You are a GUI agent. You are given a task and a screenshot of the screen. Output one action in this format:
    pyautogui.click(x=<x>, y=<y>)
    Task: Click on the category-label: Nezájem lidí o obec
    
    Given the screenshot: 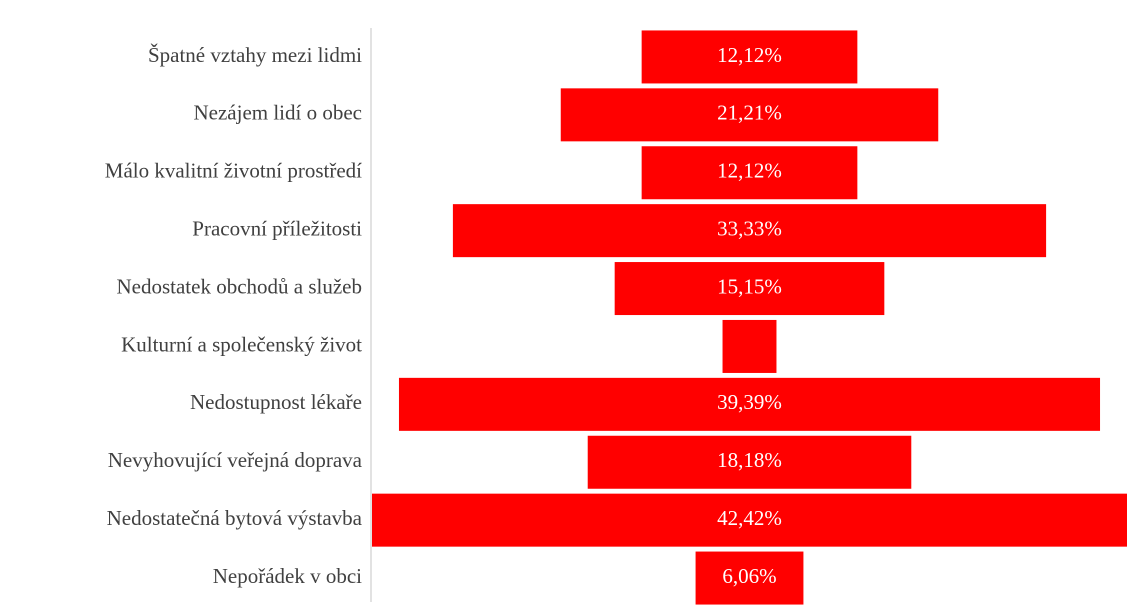 What is the action you would take?
    pyautogui.click(x=277, y=113)
    